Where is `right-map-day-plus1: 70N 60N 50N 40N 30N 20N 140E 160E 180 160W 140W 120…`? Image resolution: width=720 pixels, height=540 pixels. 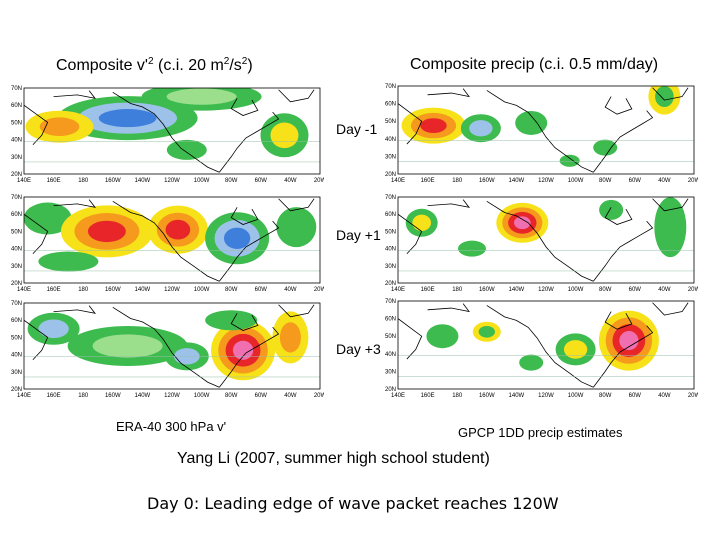
right-map-day-plus1: 70N 60N 50N 40N 30N 20N 140E 160E 180 160W 140W 120… is located at coordinates (538, 245).